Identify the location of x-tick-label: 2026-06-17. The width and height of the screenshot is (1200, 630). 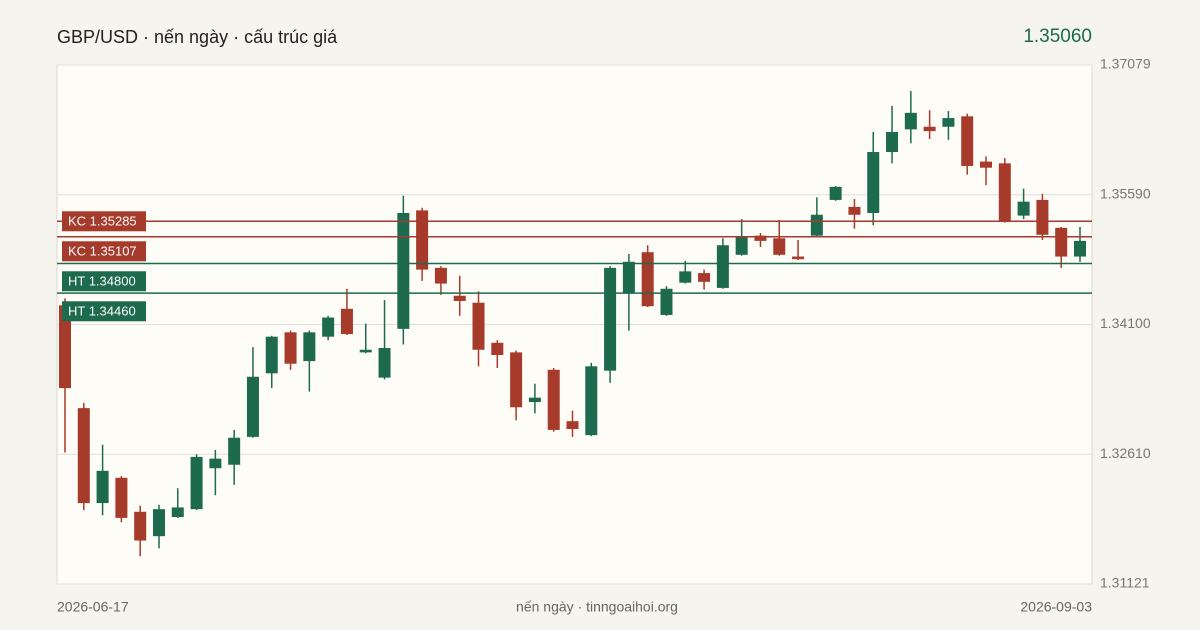
(93, 607).